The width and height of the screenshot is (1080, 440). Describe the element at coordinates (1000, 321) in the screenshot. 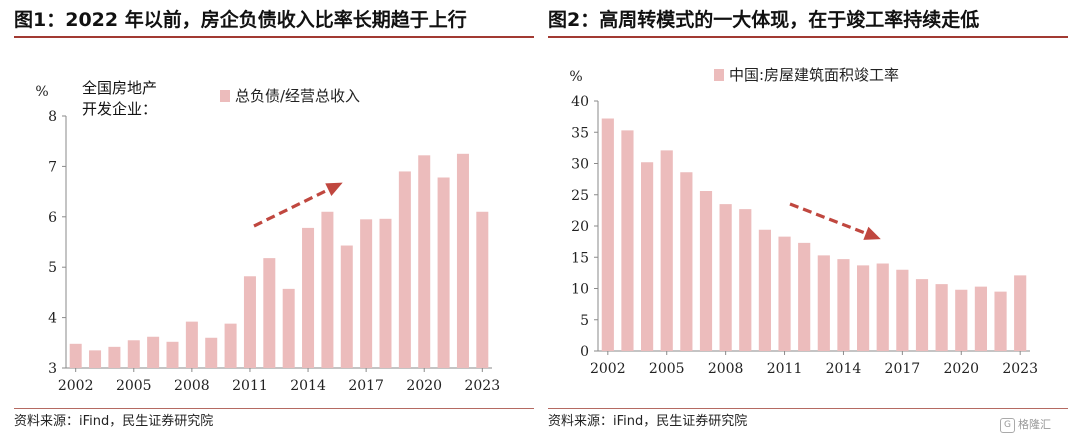

I see `right-bar-2022` at that location.